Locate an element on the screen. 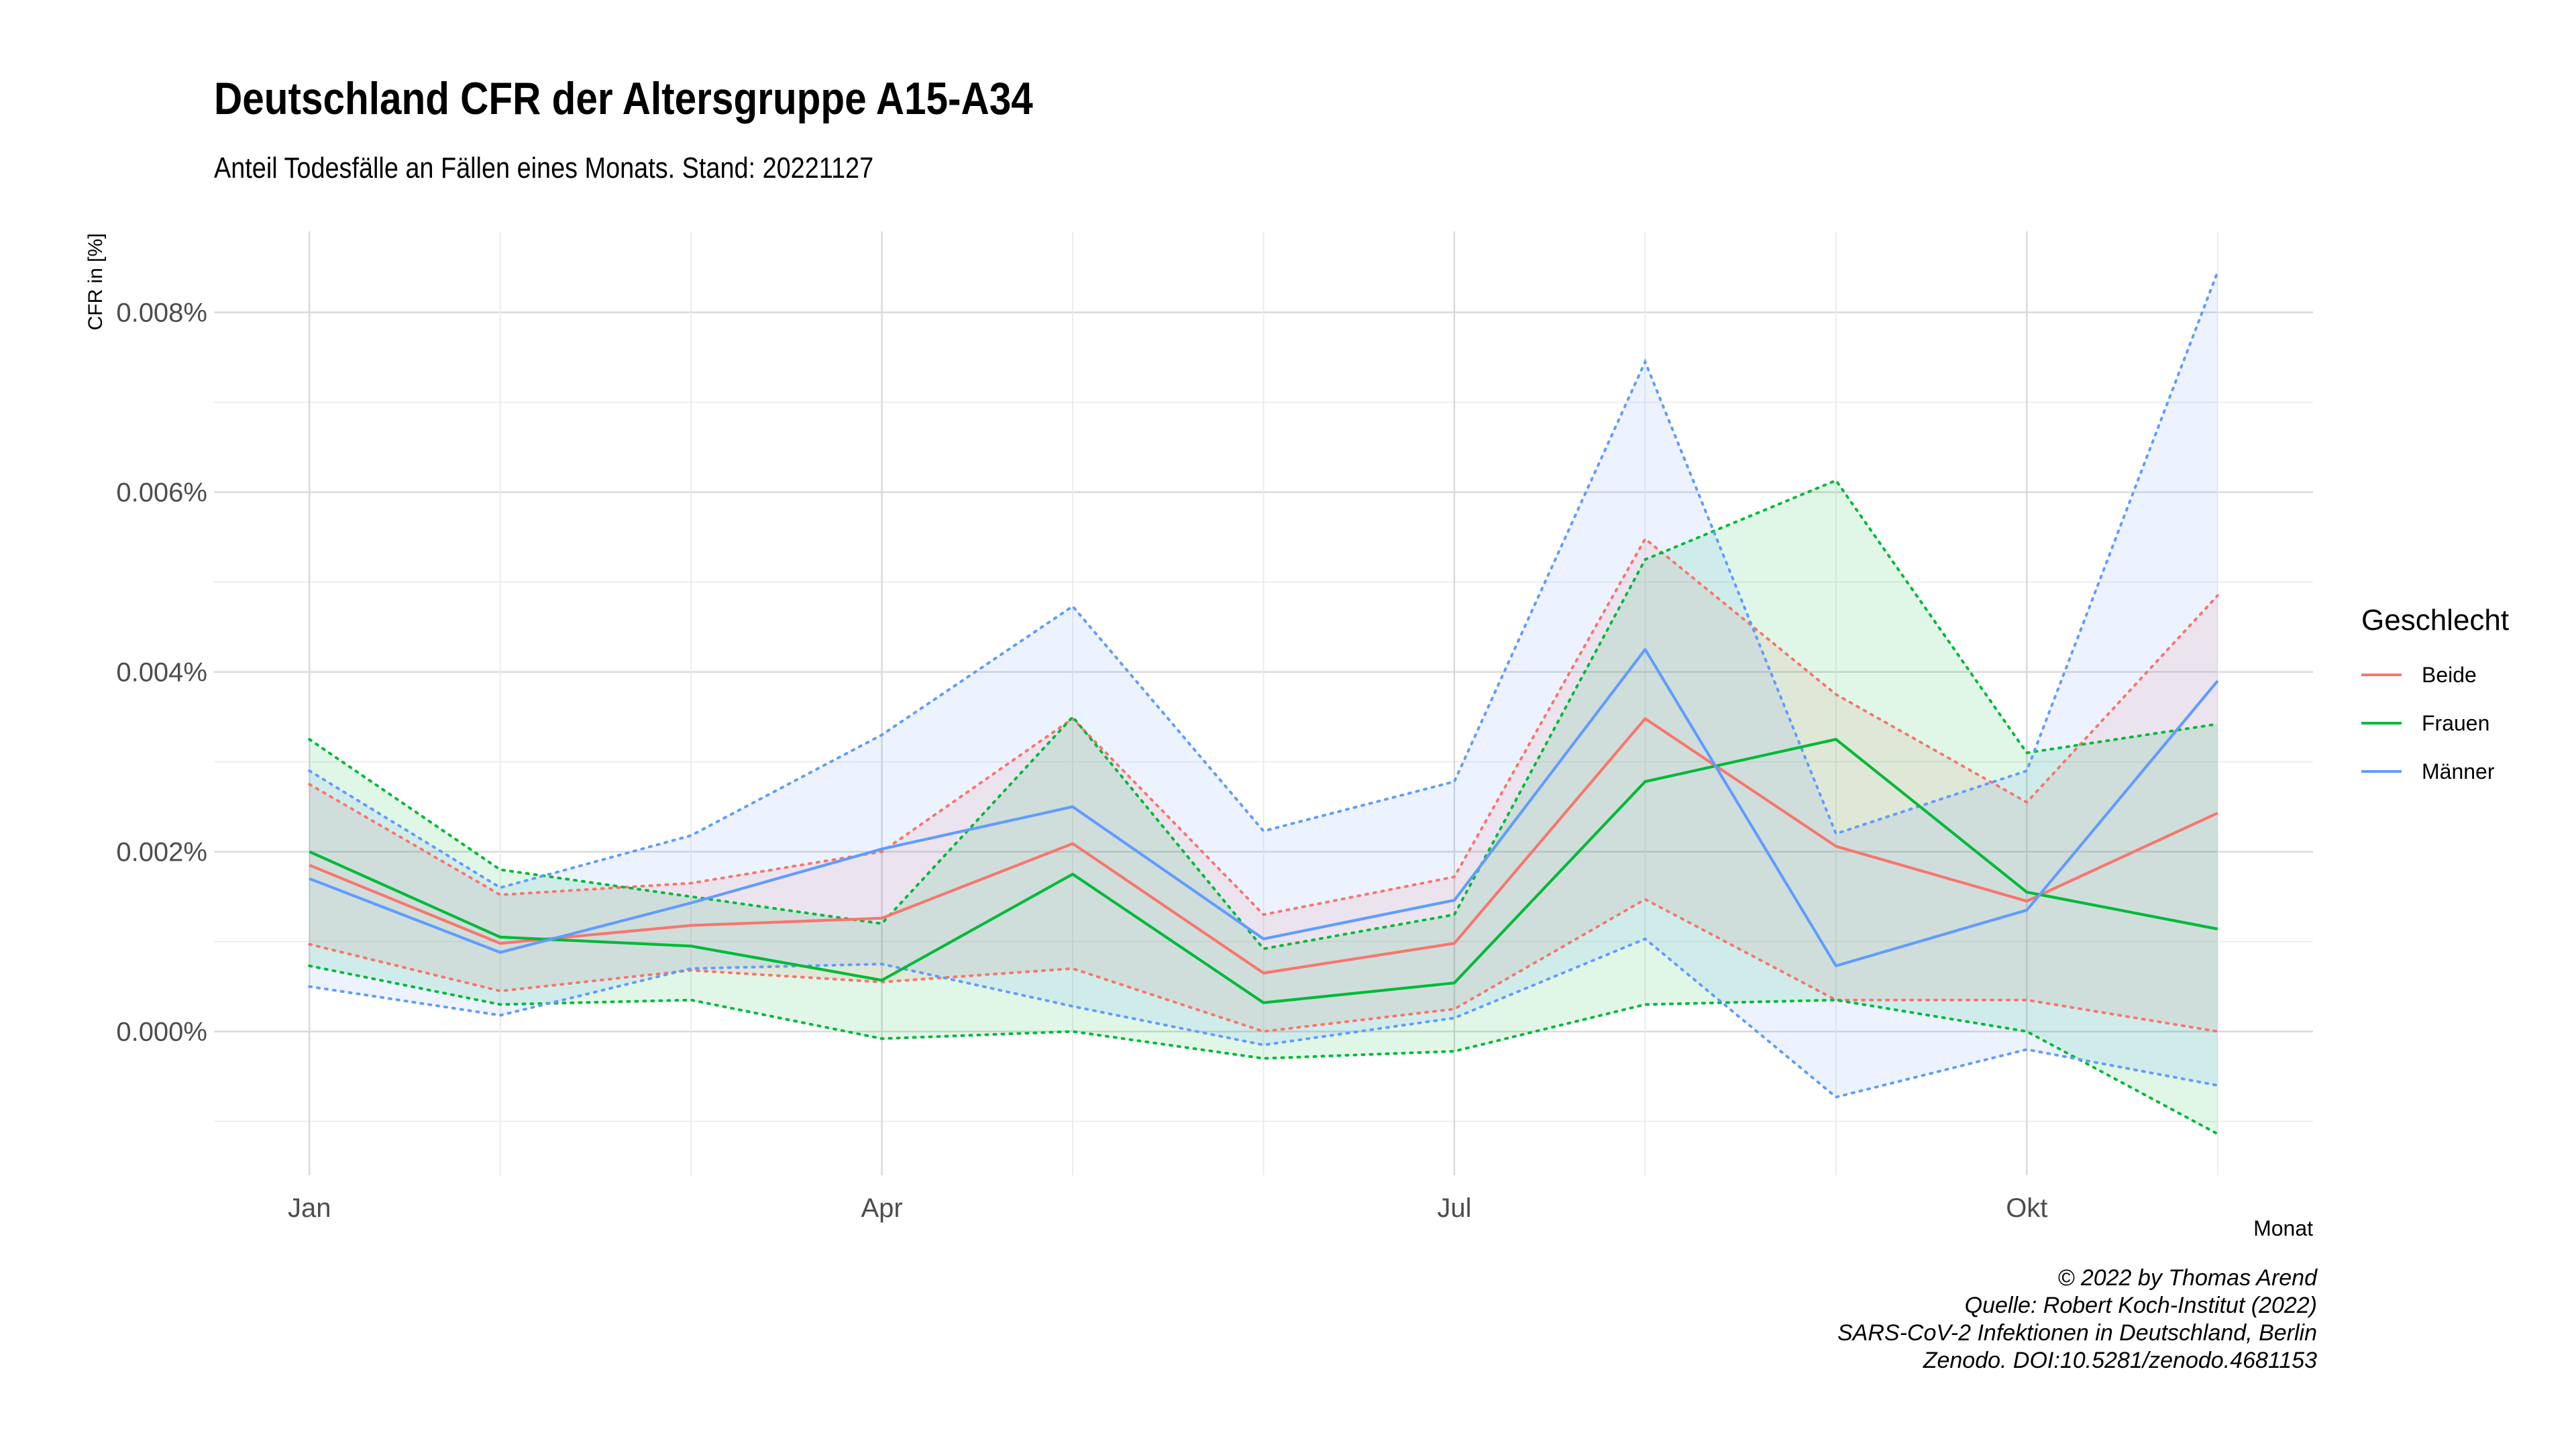  caption-line: © 2022 by Thomas Arend is located at coordinates (2187, 1278).